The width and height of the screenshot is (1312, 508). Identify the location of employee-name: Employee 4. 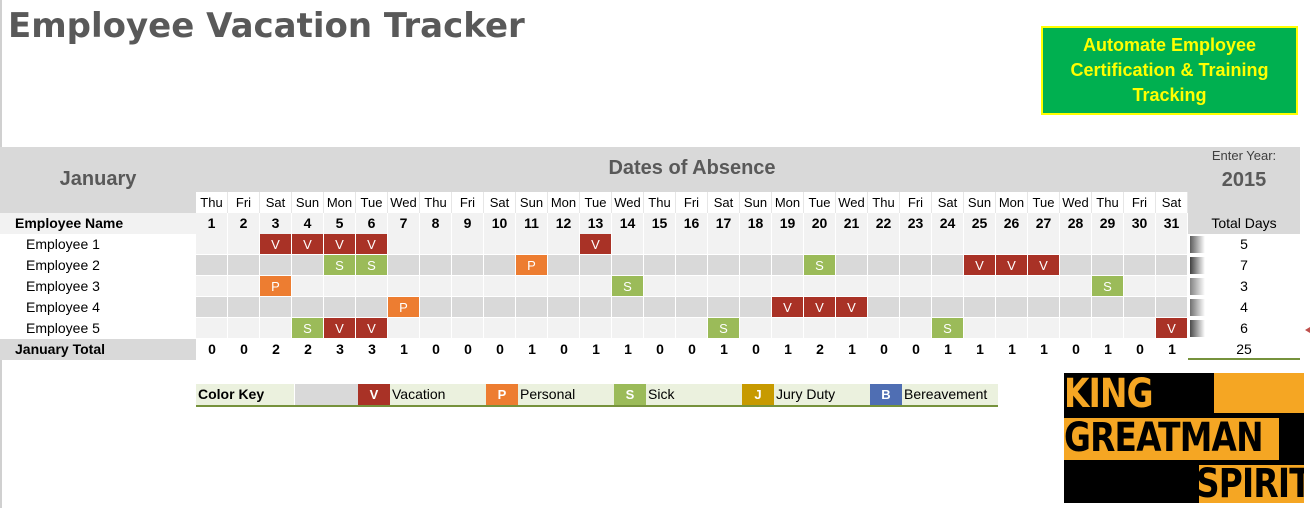
(98, 307).